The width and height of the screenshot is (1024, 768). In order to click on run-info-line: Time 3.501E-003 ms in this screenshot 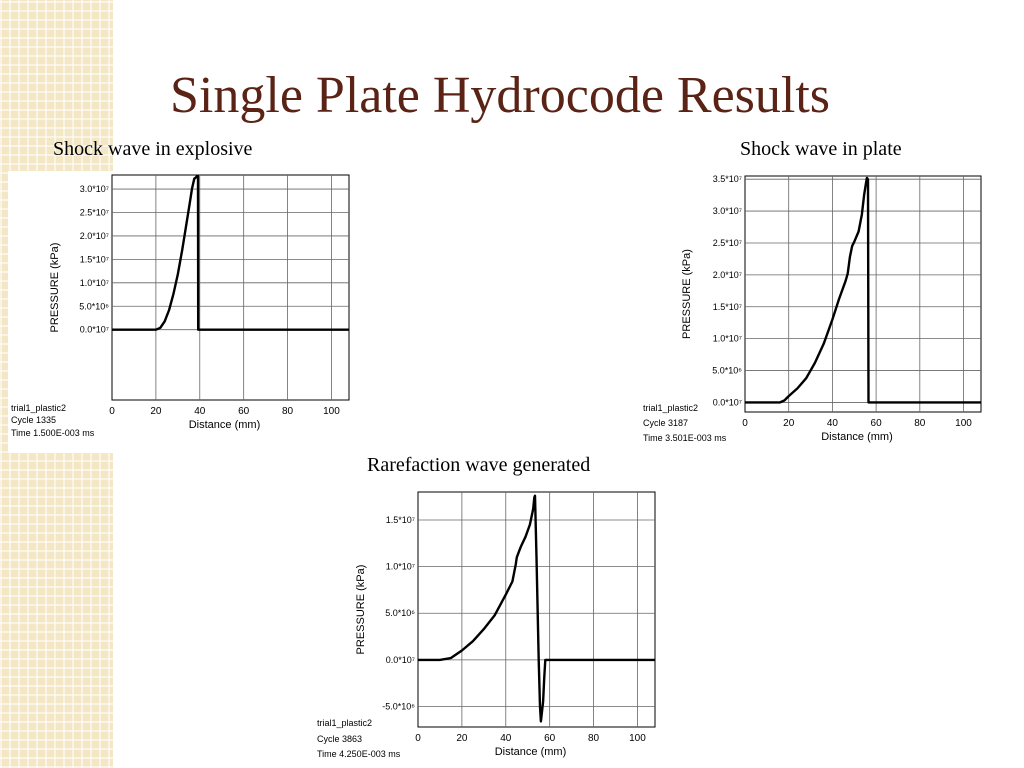, I will do `click(685, 438)`.